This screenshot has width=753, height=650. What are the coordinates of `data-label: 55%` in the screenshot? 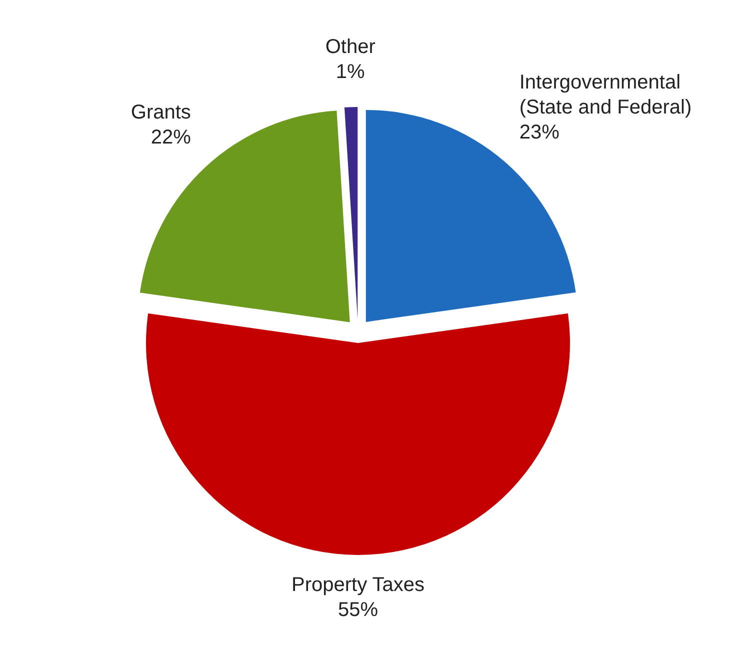 It's located at (358, 610).